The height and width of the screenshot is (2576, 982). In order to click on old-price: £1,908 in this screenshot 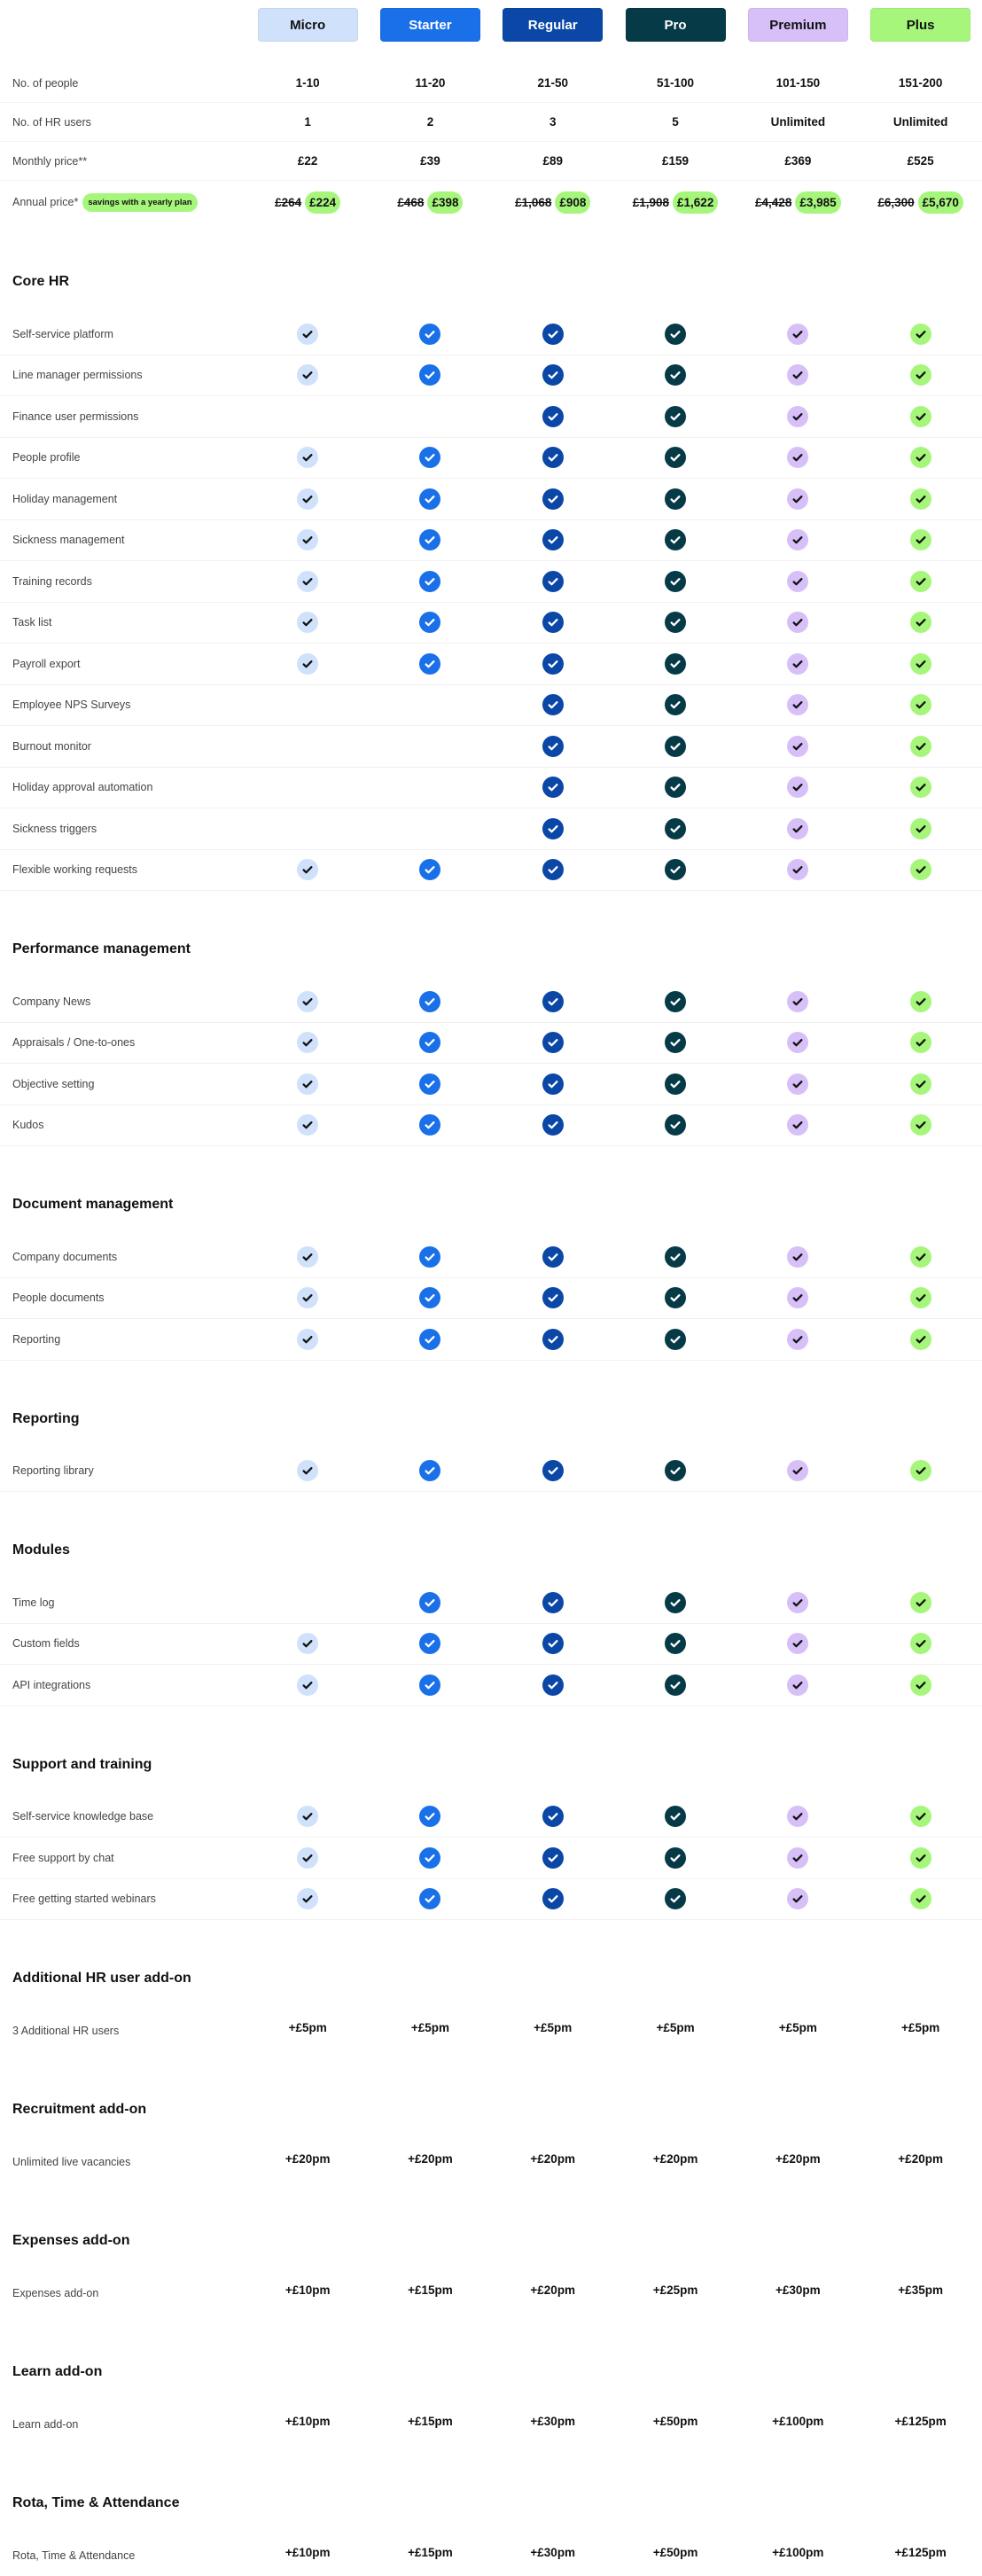, I will do `click(651, 202)`.